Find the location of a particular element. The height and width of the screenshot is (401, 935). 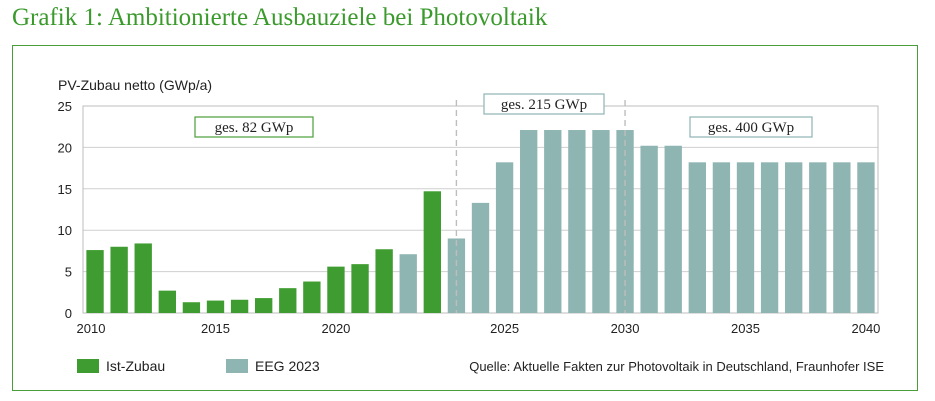

annotation-label: ges. 215 GWp is located at coordinates (544, 105).